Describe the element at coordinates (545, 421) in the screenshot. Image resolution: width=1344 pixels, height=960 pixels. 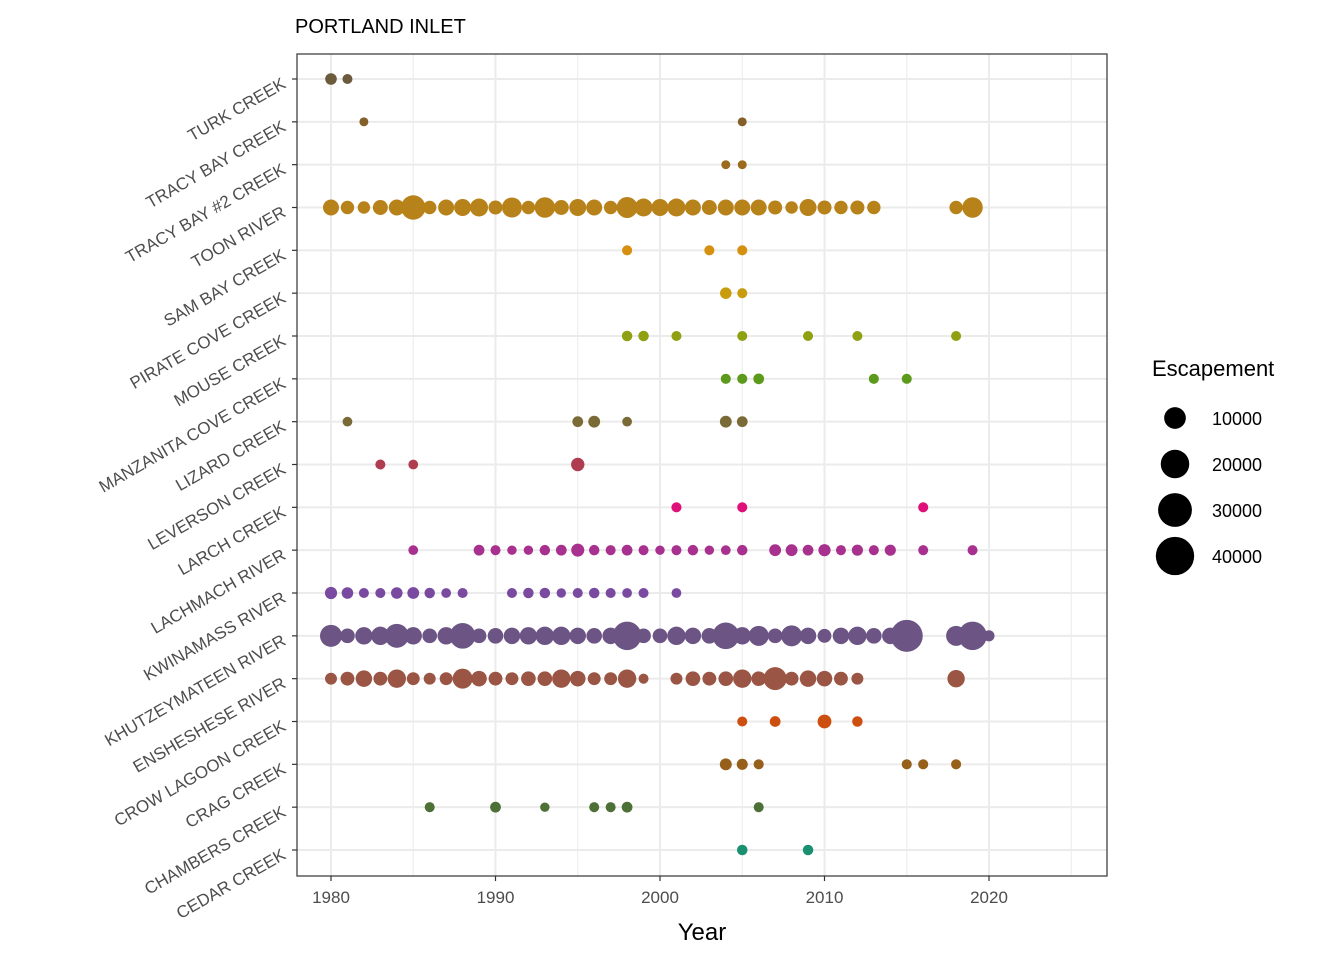
I see `series-lizard-creek` at that location.